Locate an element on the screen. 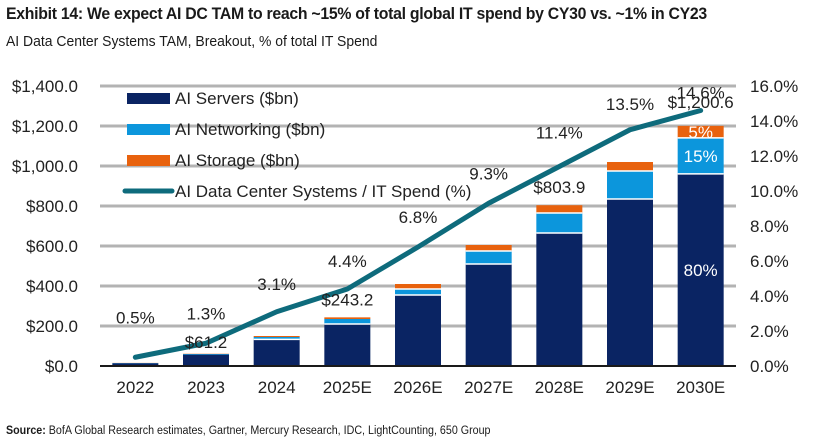  legend-label: AI Servers ($bn) is located at coordinates (237, 98).